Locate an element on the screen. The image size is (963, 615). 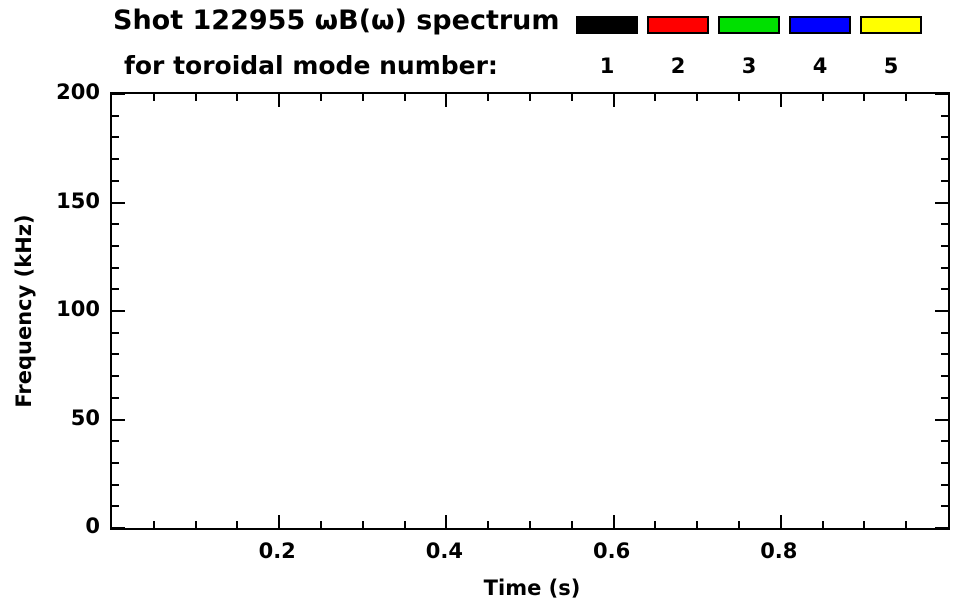
legend-item-5: 5 is located at coordinates (891, 46).